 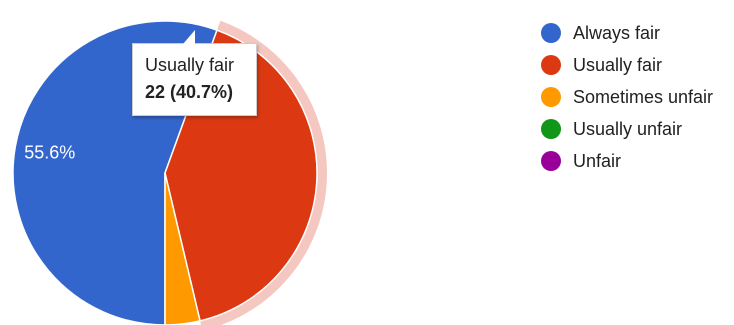 What do you see at coordinates (551, 161) in the screenshot?
I see `legend-swatch-unfair` at bounding box center [551, 161].